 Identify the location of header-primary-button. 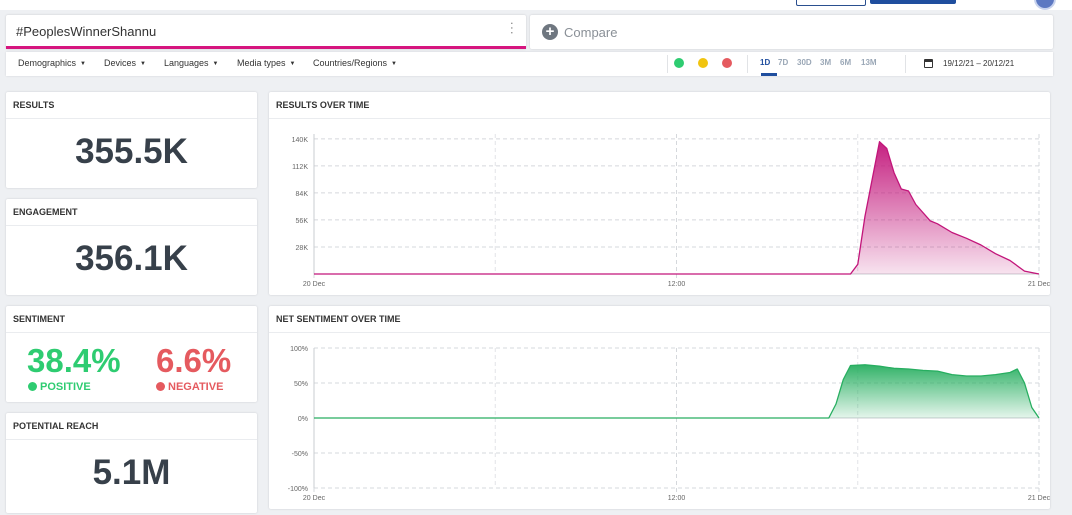
(913, 2).